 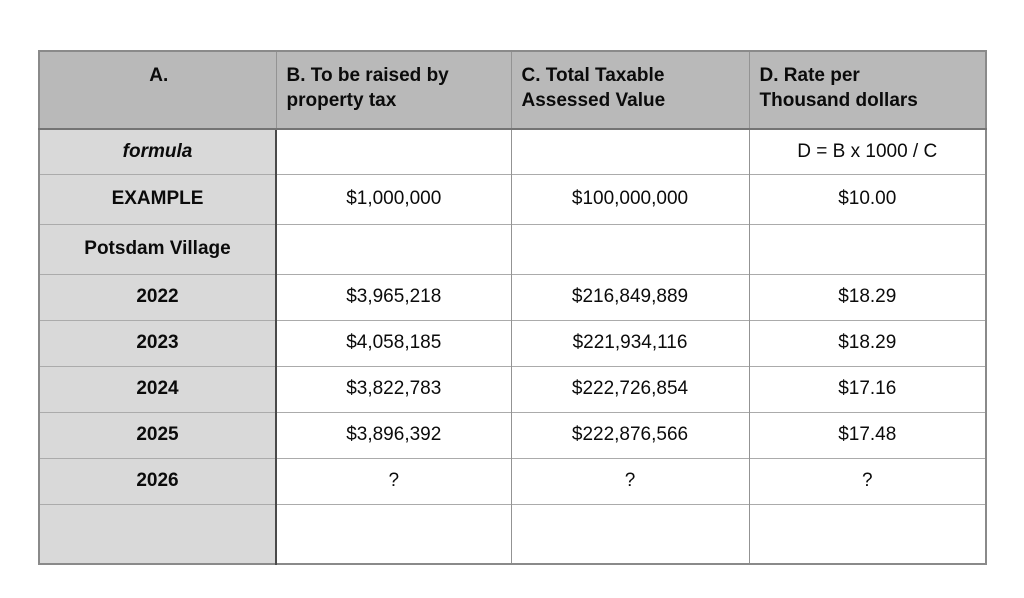 I want to click on row-label-2022: 2022, so click(x=157, y=296).